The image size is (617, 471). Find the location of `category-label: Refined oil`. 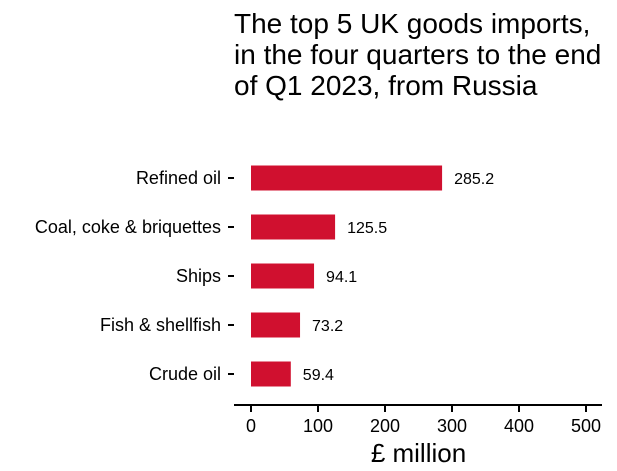

category-label: Refined oil is located at coordinates (178, 178).